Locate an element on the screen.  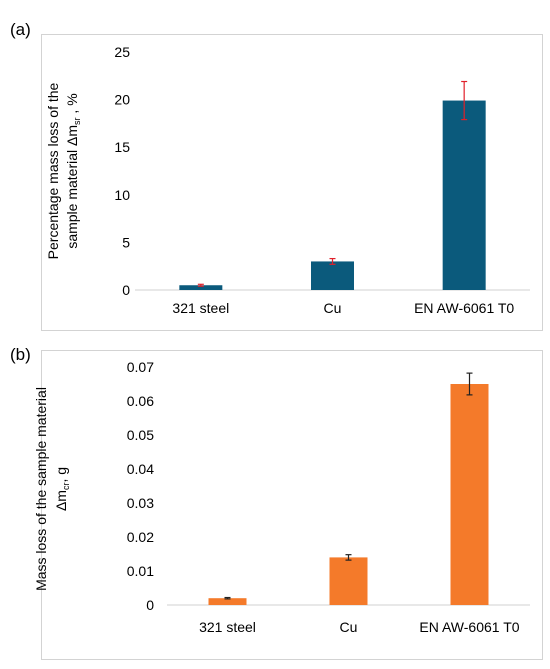
y-tick-label: 0.04 is located at coordinates (140, 469).